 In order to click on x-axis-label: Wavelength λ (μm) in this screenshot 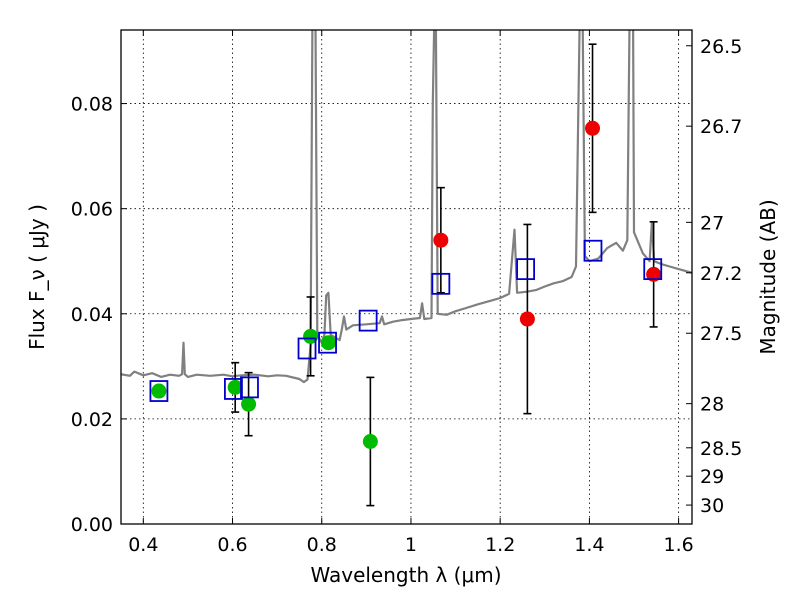, I will do `click(405, 575)`.